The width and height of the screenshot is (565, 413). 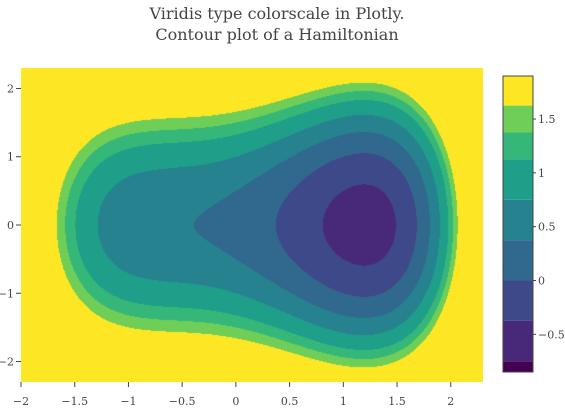 What do you see at coordinates (182, 401) in the screenshot?
I see `x-tick-label: −0.5` at bounding box center [182, 401].